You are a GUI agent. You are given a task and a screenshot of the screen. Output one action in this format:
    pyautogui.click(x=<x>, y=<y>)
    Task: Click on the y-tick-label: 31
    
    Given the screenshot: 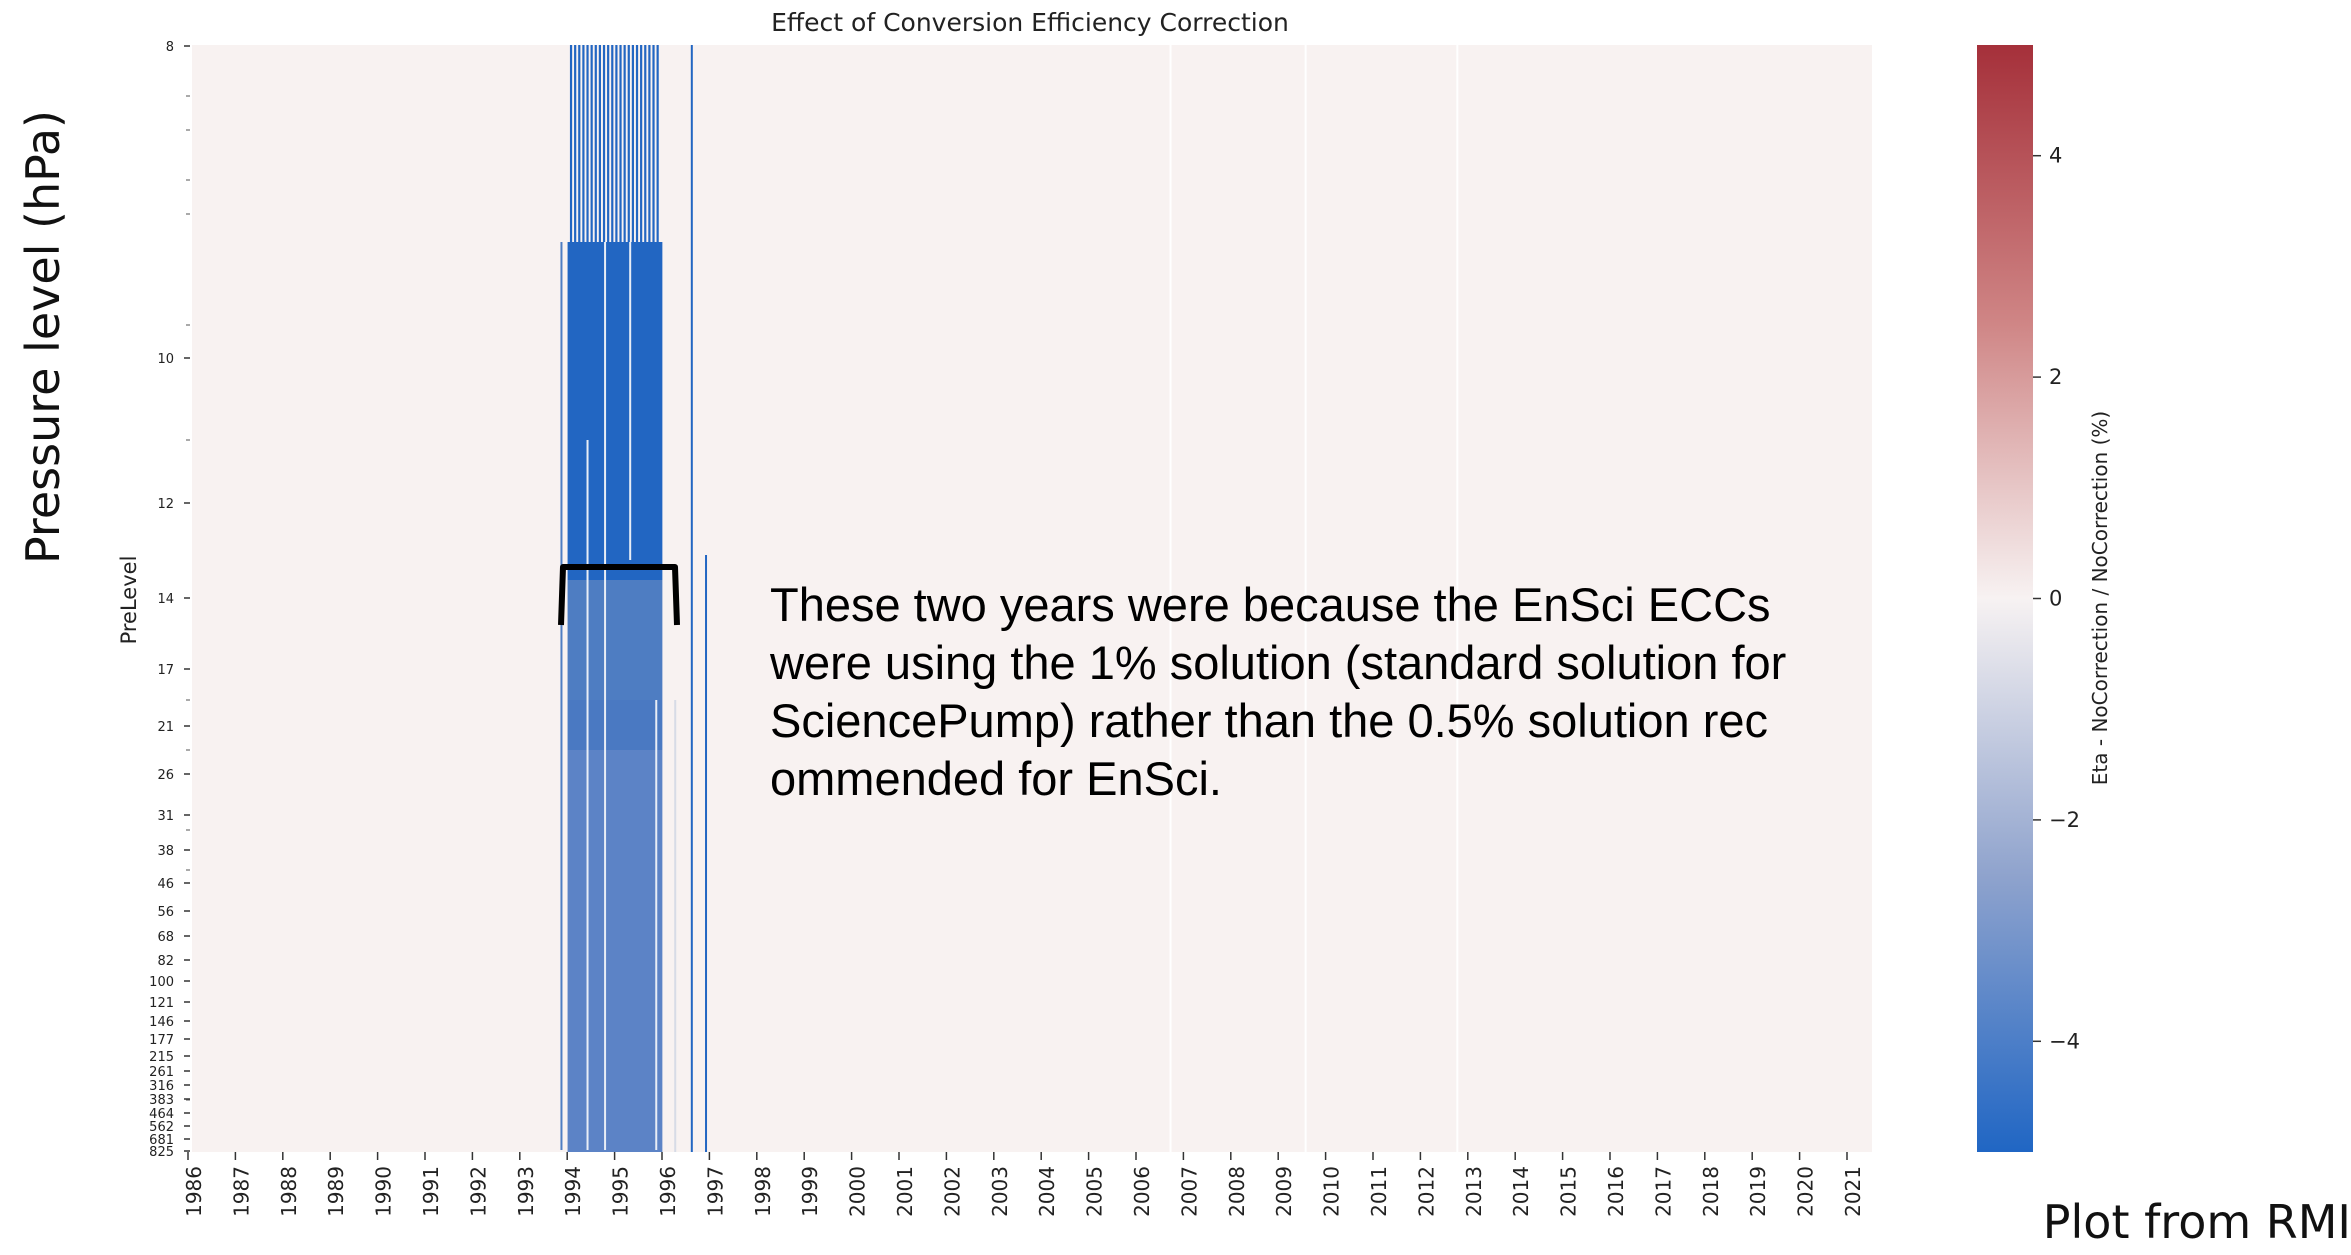 What is the action you would take?
    pyautogui.click(x=165, y=816)
    